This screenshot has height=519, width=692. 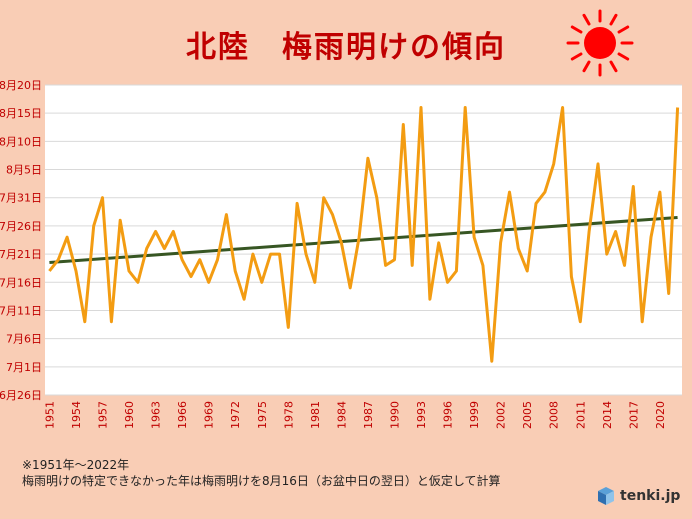 What do you see at coordinates (554, 415) in the screenshot?
I see `x-tick-label: 2008` at bounding box center [554, 415].